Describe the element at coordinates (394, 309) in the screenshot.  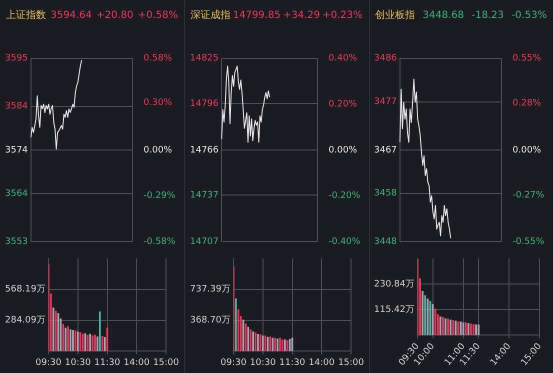
I see `y-tick-label: 115.42万` at that location.